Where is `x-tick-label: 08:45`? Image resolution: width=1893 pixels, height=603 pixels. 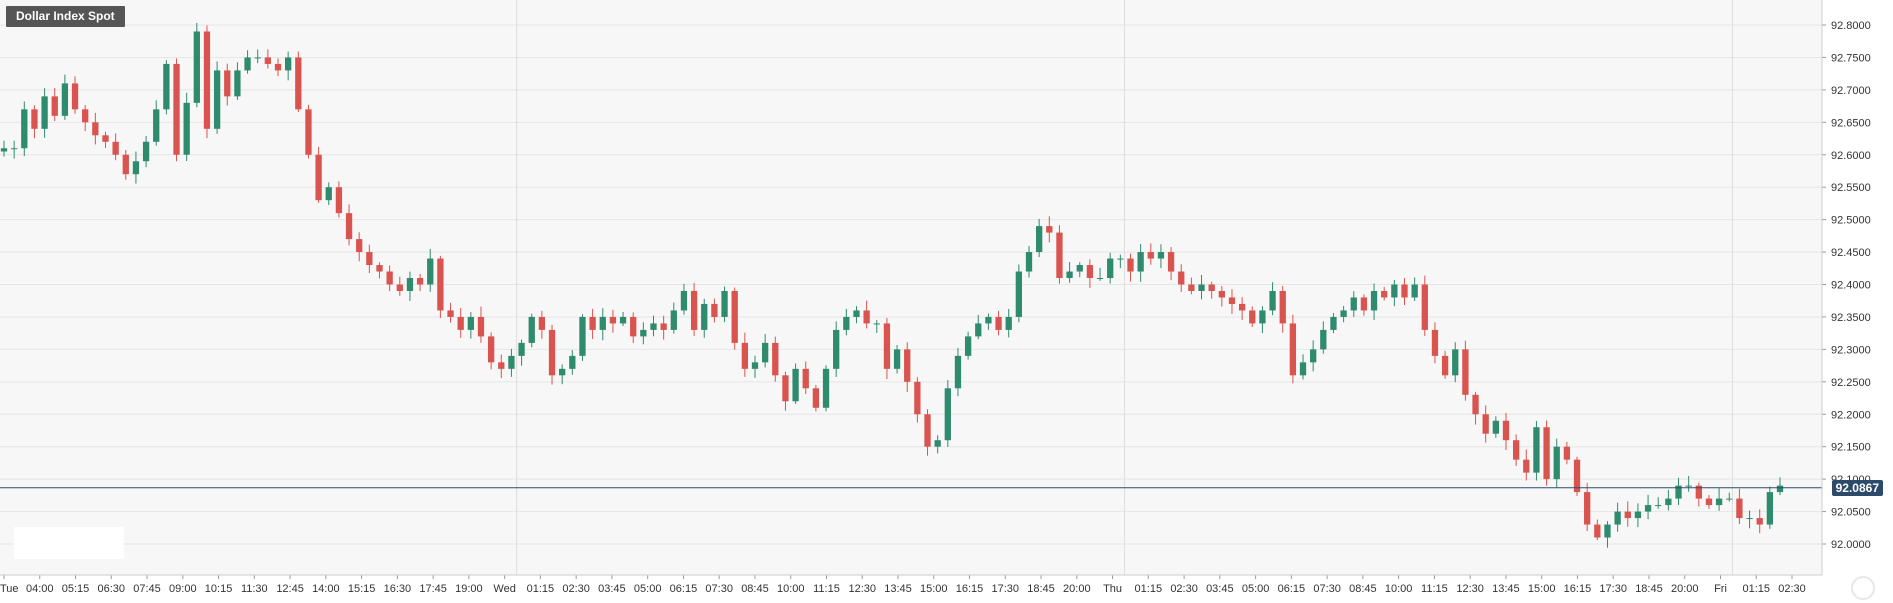 x-tick-label: 08:45 is located at coordinates (755, 589).